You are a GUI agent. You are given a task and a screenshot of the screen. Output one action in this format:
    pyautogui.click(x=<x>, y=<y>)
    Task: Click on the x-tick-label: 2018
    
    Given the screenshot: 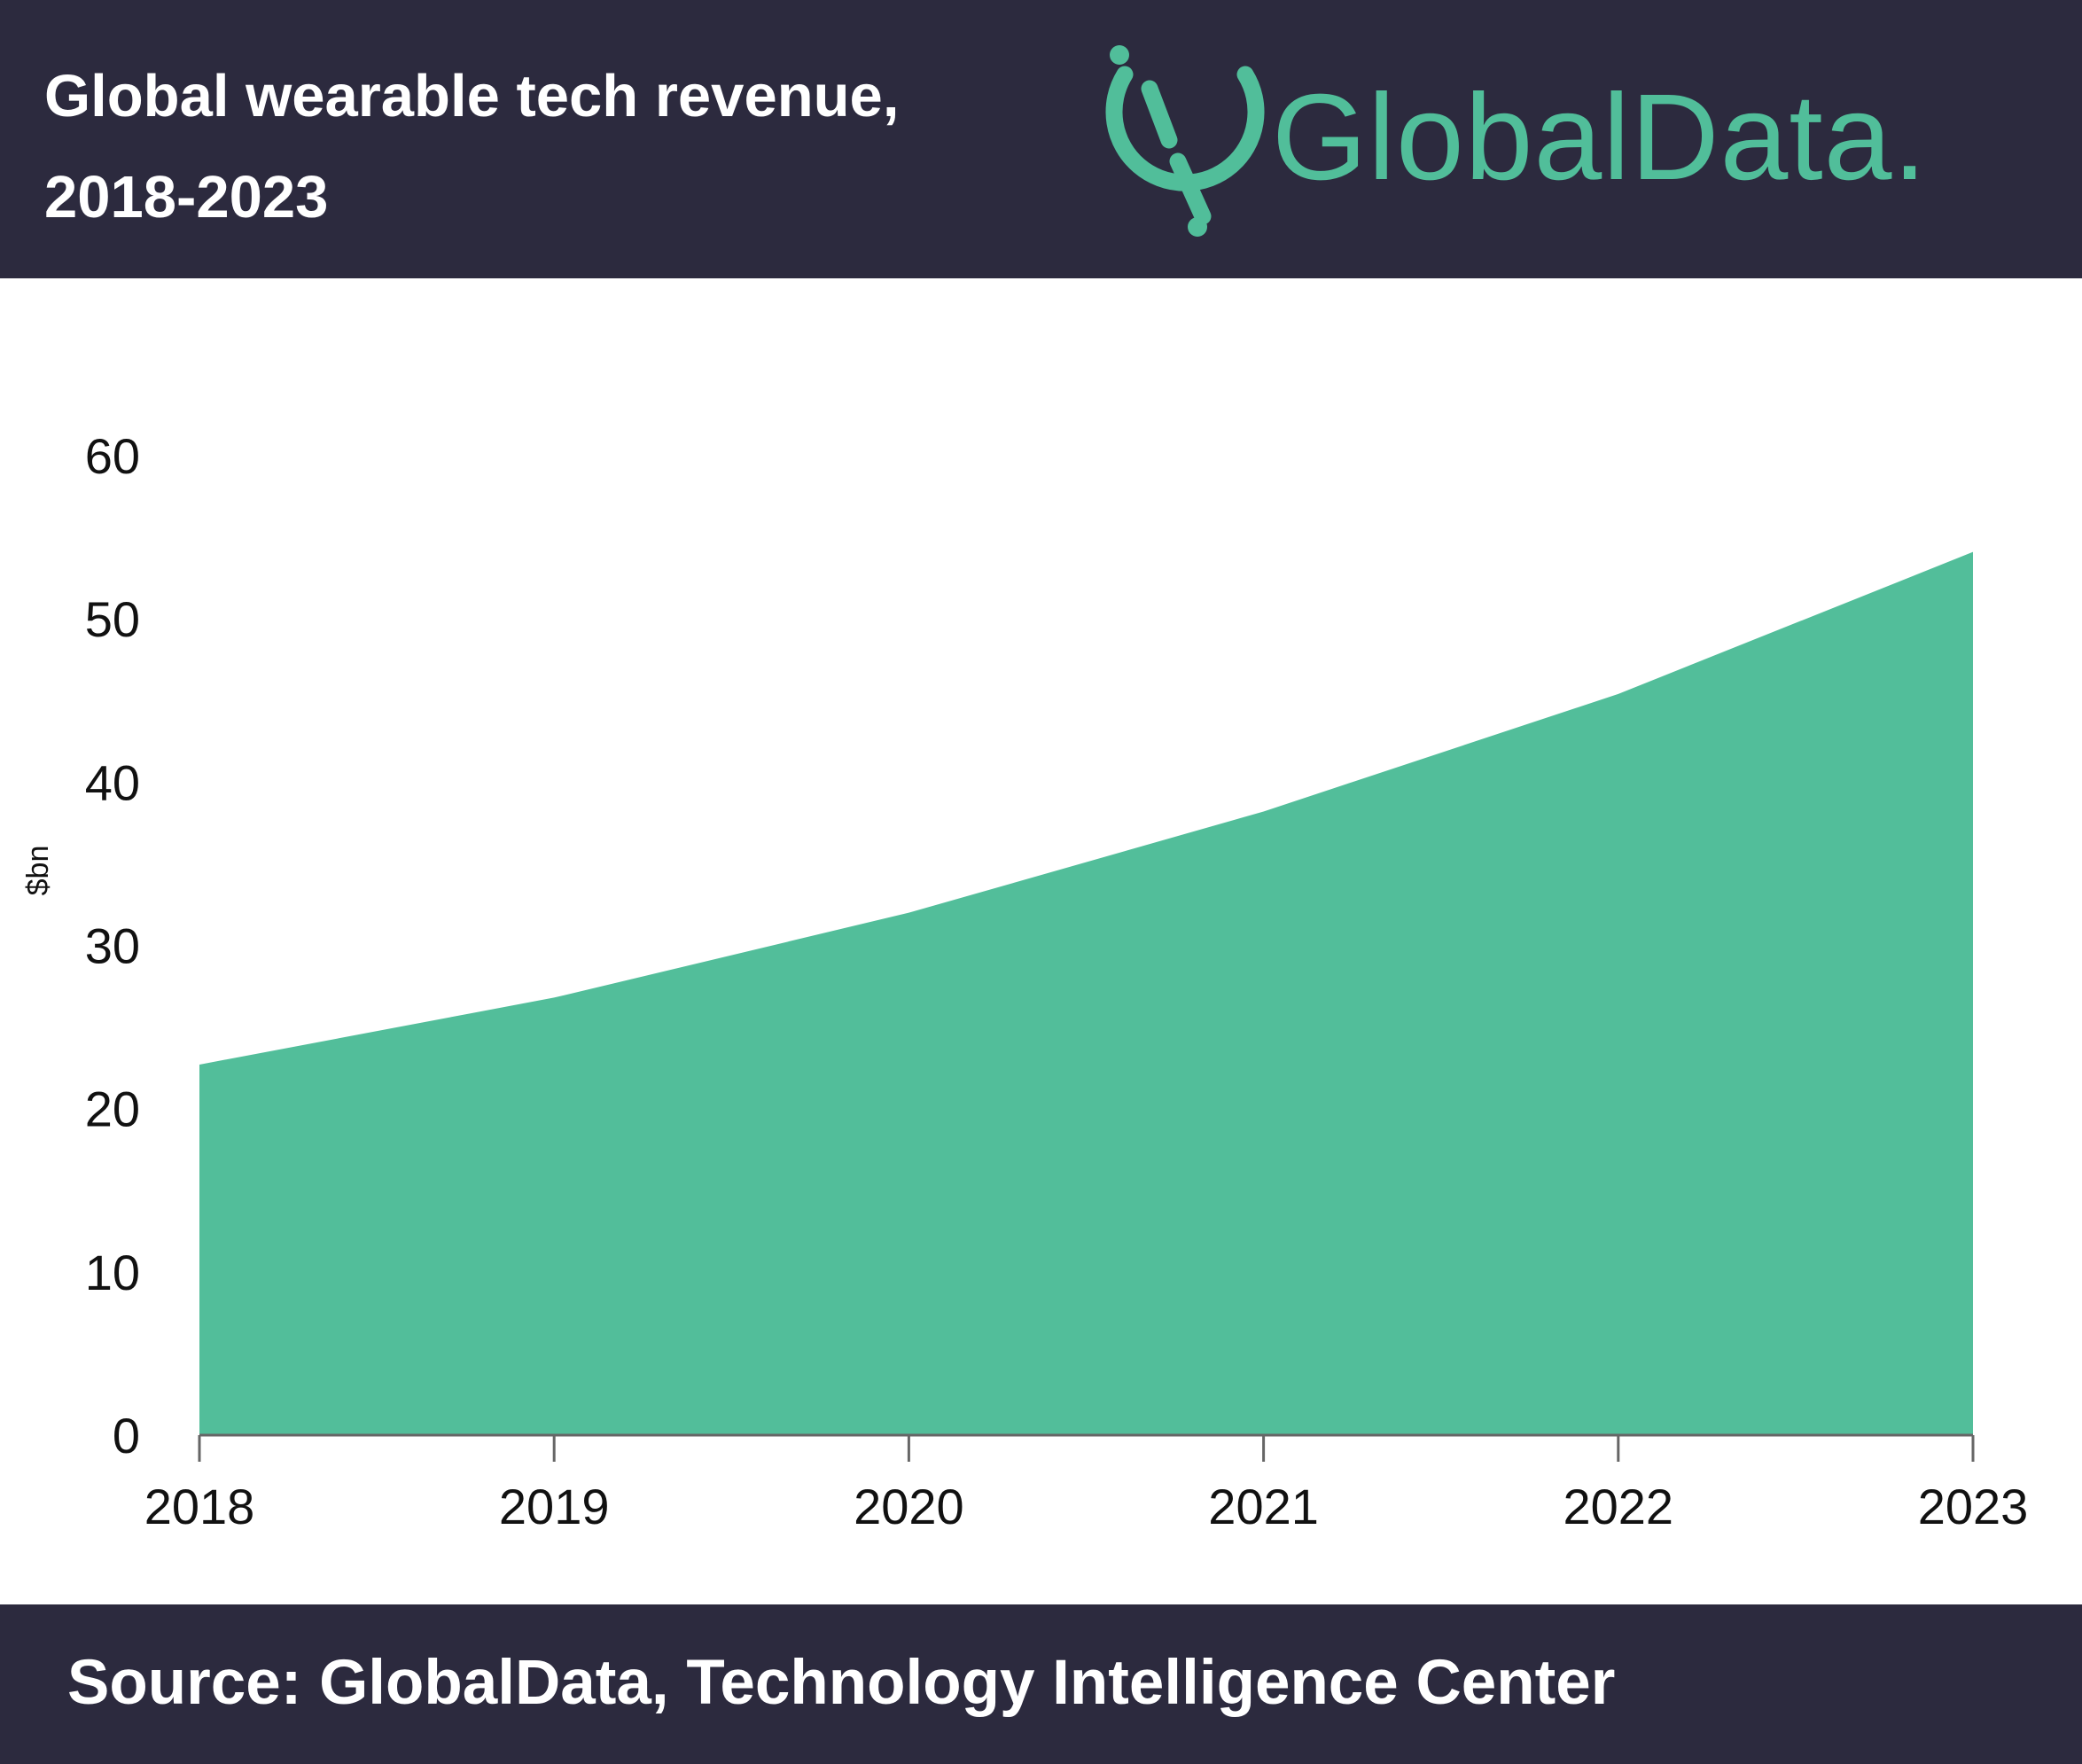 What is the action you would take?
    pyautogui.click(x=199, y=1506)
    